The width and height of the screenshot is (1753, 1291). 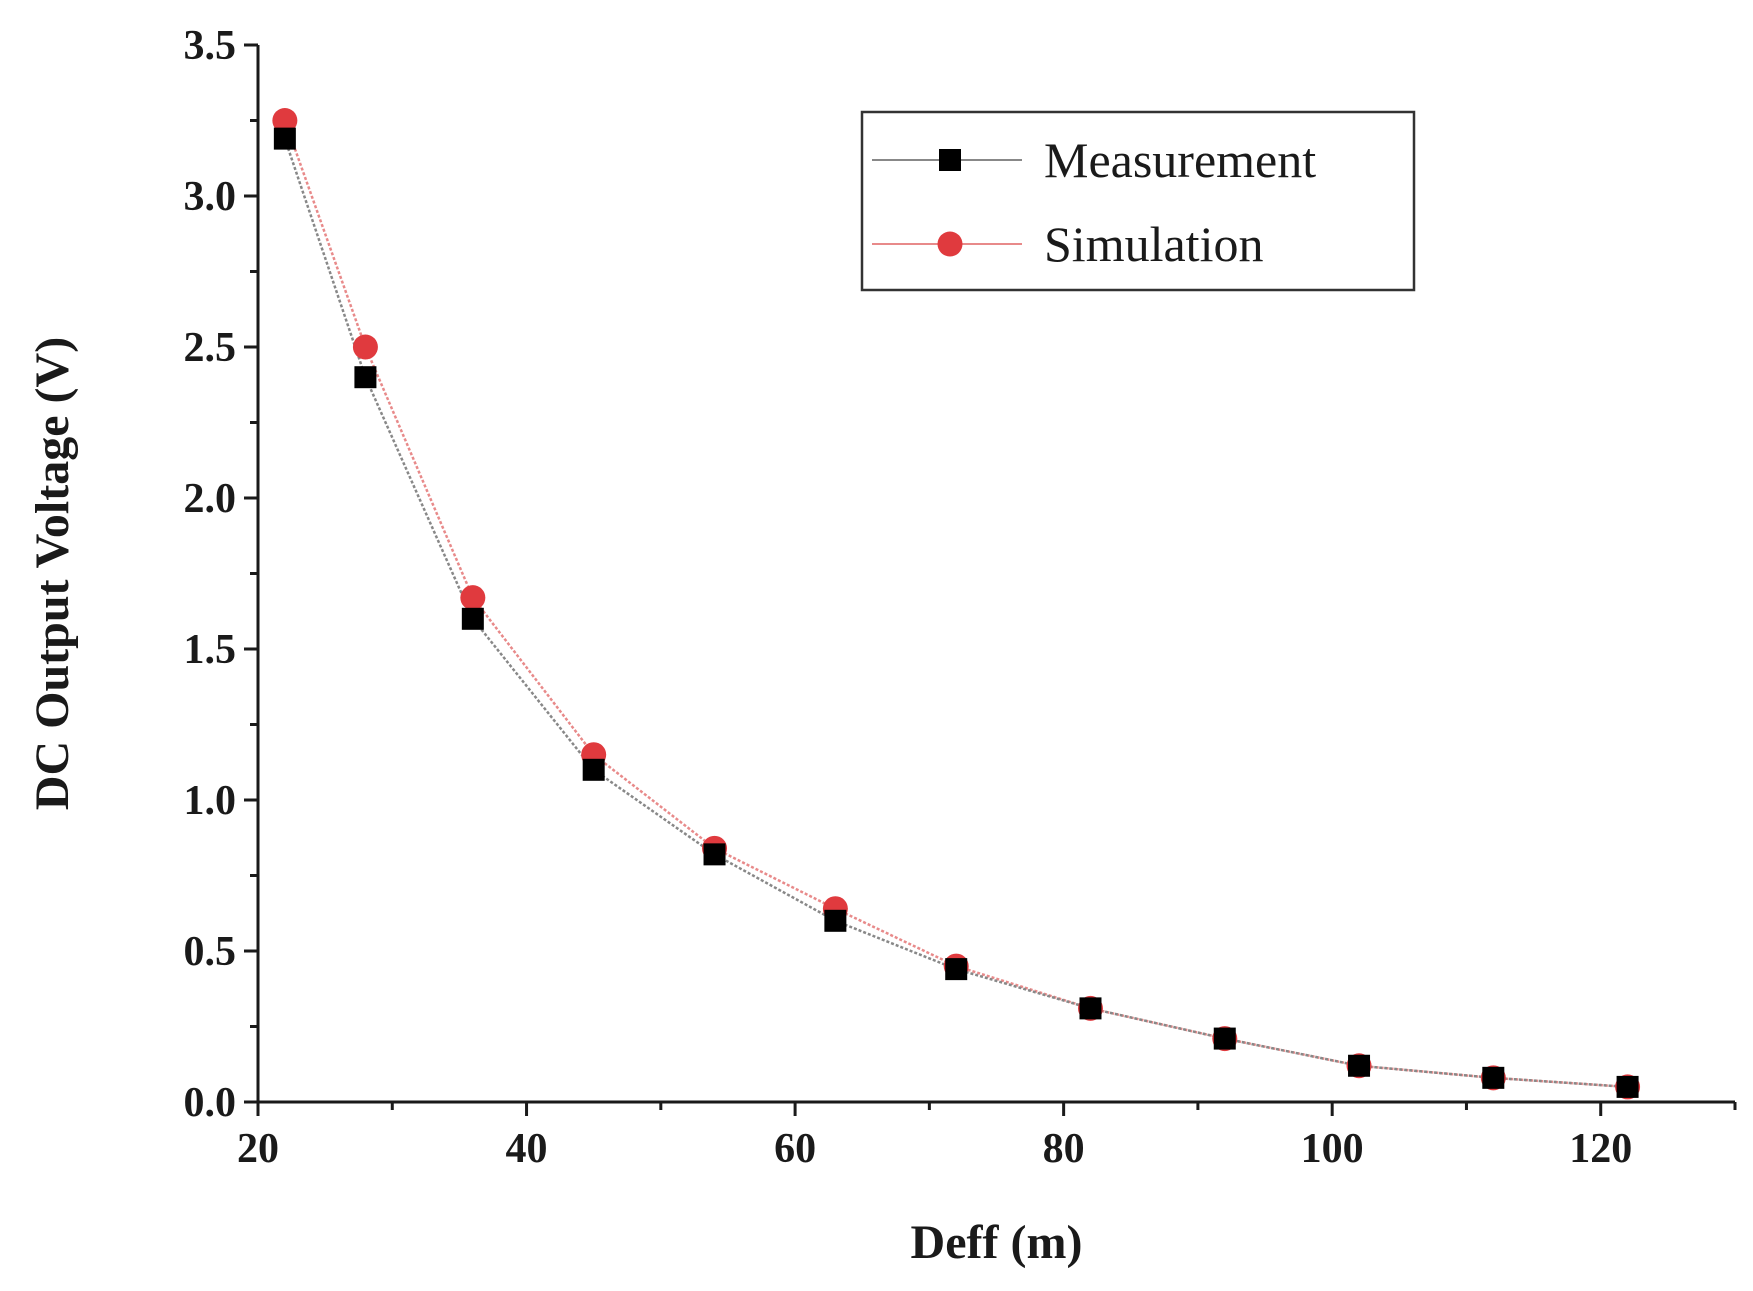 I want to click on legend-box, so click(x=1138, y=201).